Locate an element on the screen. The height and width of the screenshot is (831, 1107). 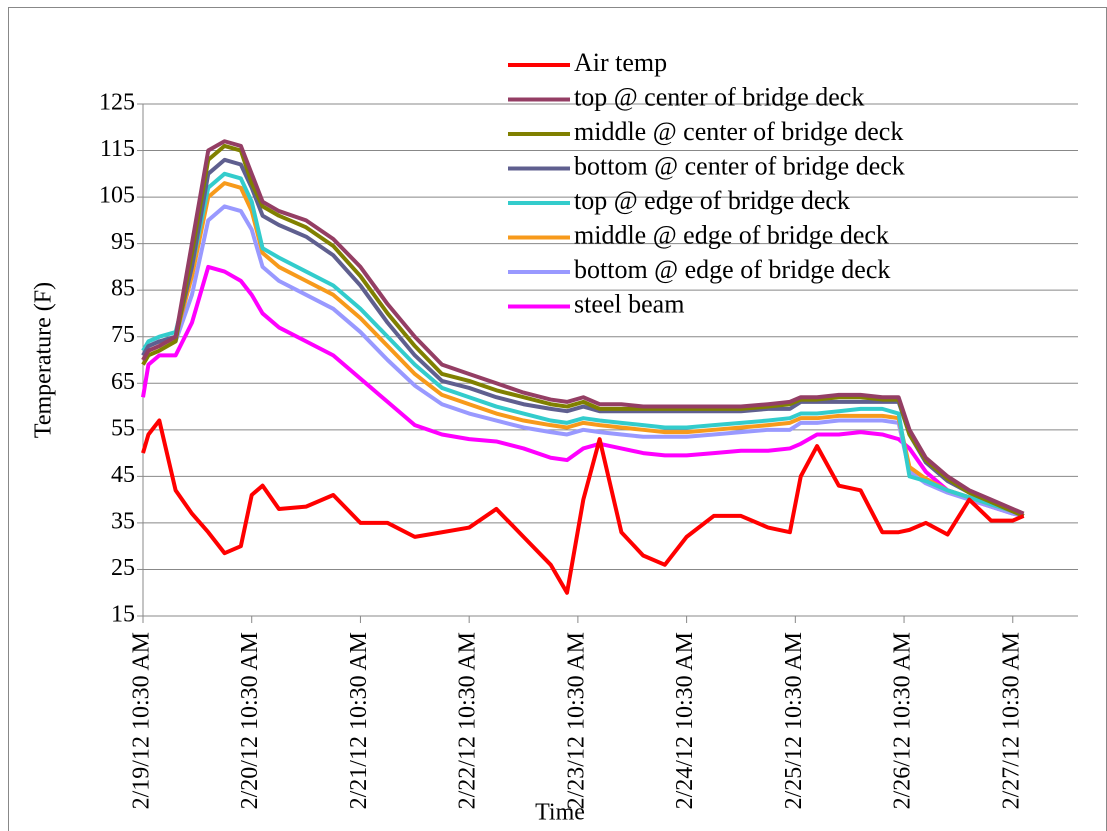
x-tick-label: 2/23/12 10:30 AM is located at coordinates (576, 720).